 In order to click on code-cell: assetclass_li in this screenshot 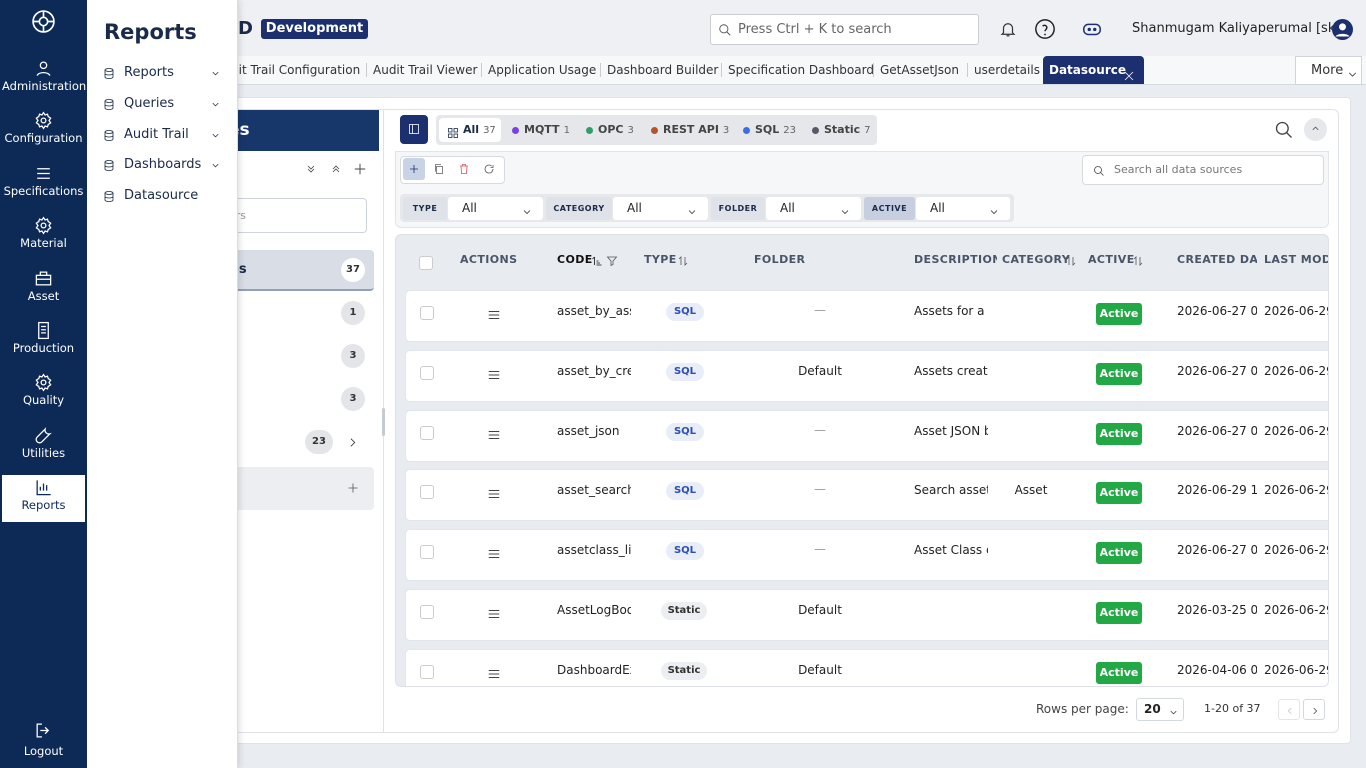, I will do `click(594, 550)`.